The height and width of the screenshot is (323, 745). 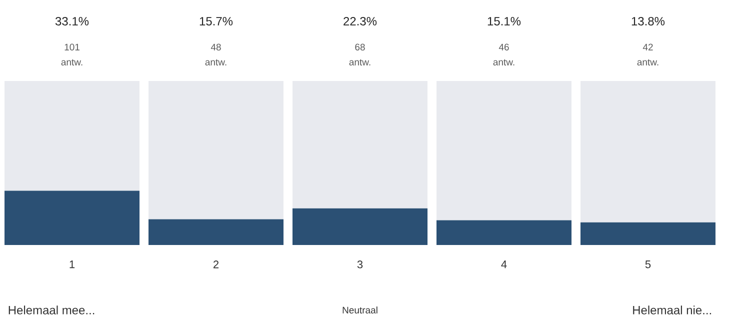 What do you see at coordinates (503, 55) in the screenshot?
I see `annotation: 46 antw.` at bounding box center [503, 55].